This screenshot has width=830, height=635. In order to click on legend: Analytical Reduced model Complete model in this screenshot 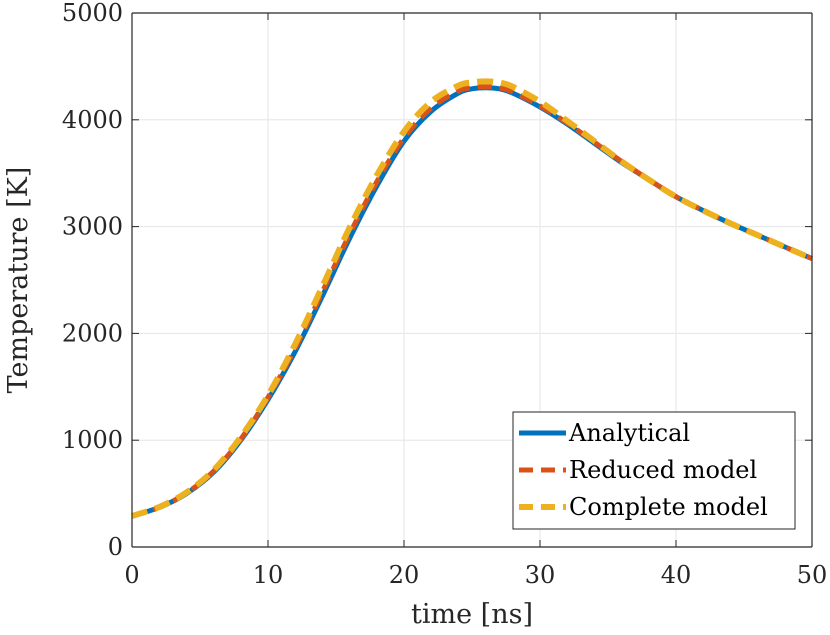, I will do `click(654, 470)`.